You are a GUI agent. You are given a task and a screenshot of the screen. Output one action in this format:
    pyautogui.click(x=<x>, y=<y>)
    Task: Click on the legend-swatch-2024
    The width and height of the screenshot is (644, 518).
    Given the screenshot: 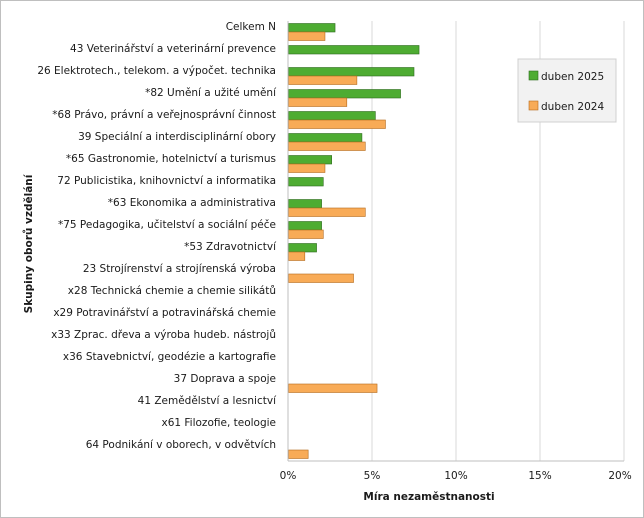 What is the action you would take?
    pyautogui.click(x=533, y=105)
    